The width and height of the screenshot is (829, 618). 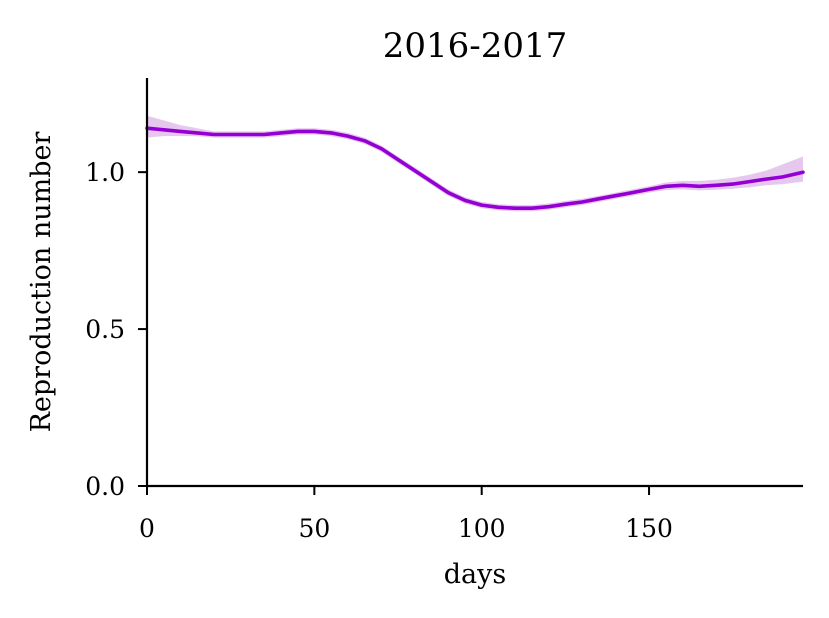 What do you see at coordinates (314, 528) in the screenshot?
I see `x-tick-label: 50` at bounding box center [314, 528].